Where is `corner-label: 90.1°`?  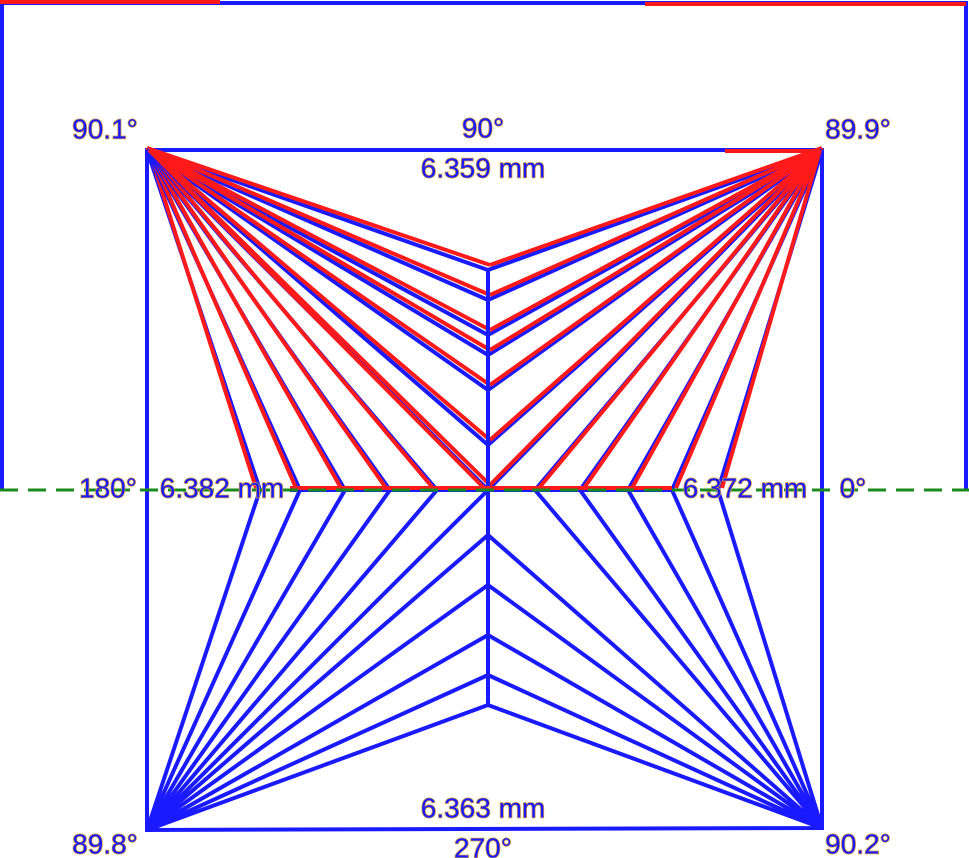 corner-label: 90.1° is located at coordinates (105, 128).